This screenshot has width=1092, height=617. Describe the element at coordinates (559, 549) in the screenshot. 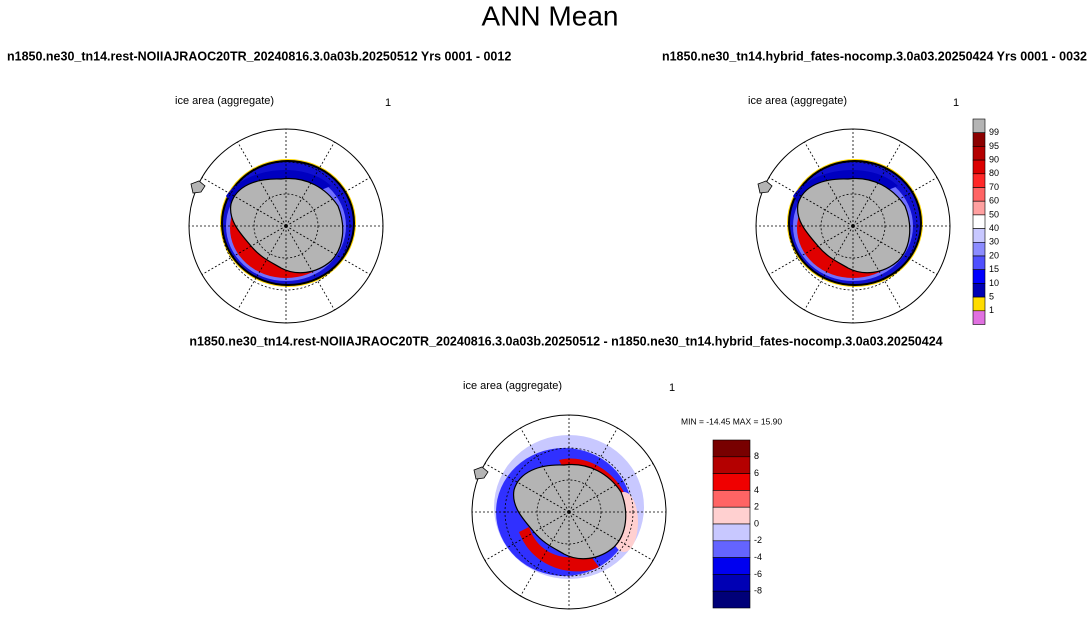

I see `diff-blob` at that location.